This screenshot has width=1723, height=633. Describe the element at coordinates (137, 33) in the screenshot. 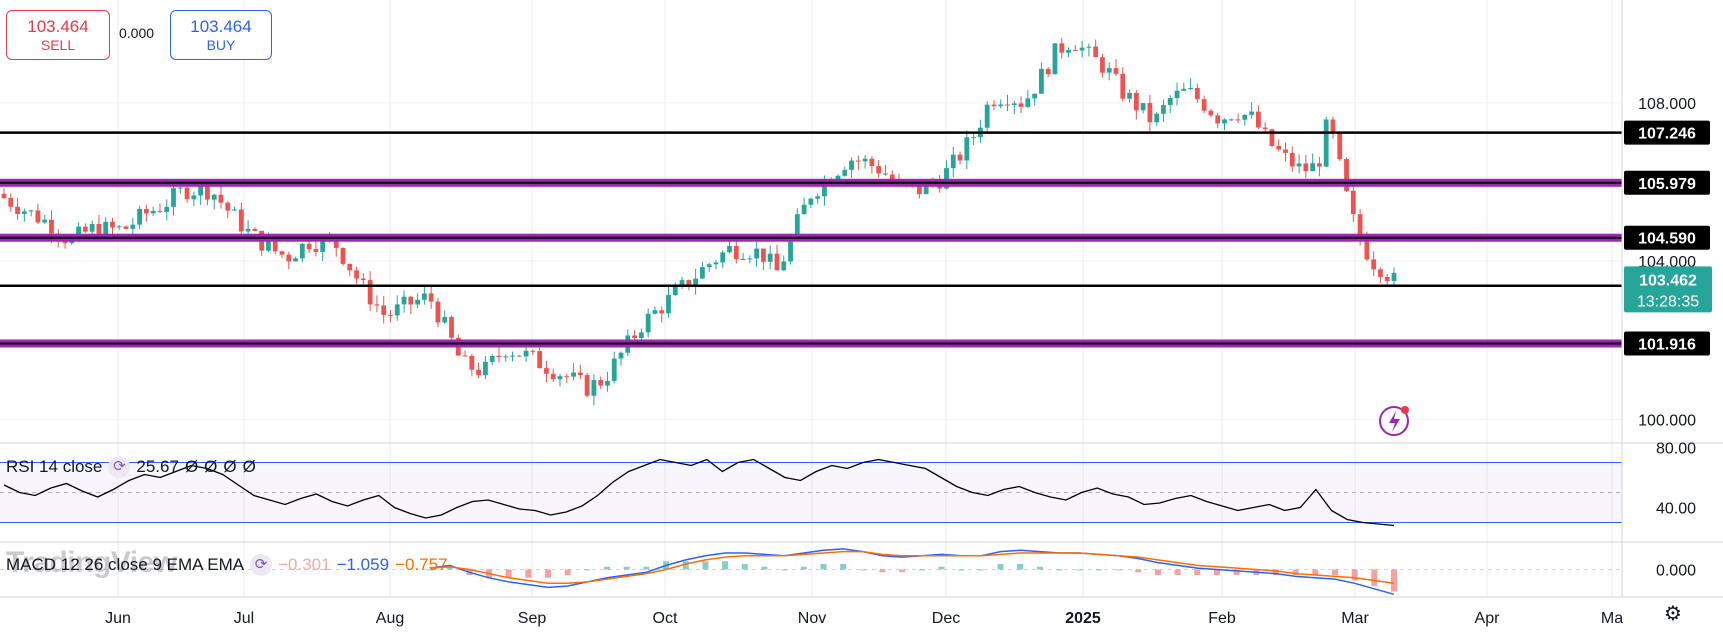

I see `spread-value: 0.000` at that location.